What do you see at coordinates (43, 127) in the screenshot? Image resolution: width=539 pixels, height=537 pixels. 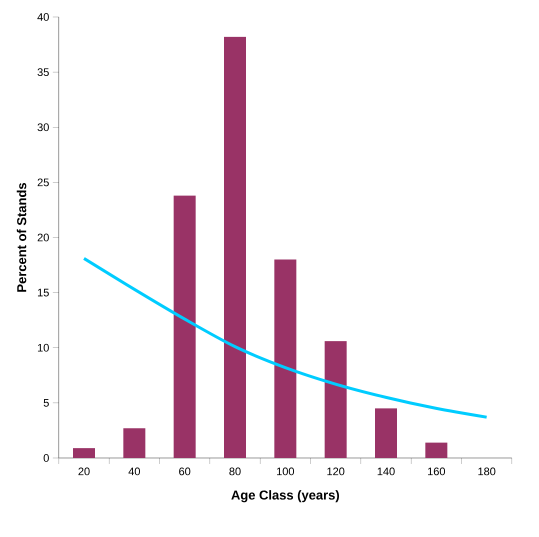 I see `y-tick-label: 30` at bounding box center [43, 127].